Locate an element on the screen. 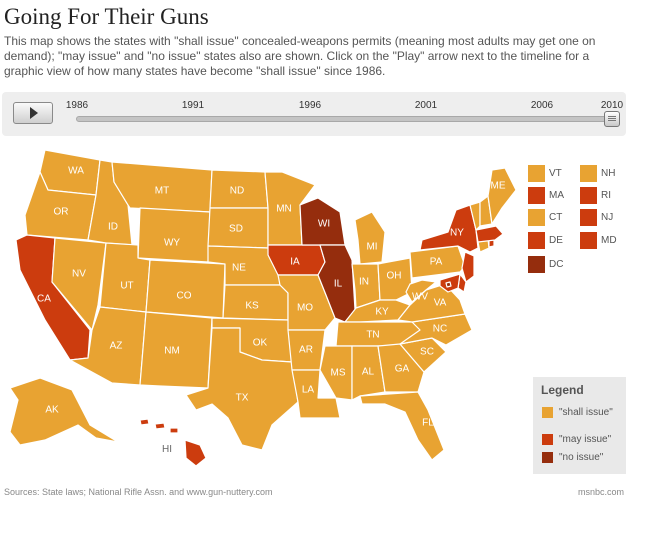 The height and width of the screenshot is (536, 664). timeline-track is located at coordinates (346, 119).